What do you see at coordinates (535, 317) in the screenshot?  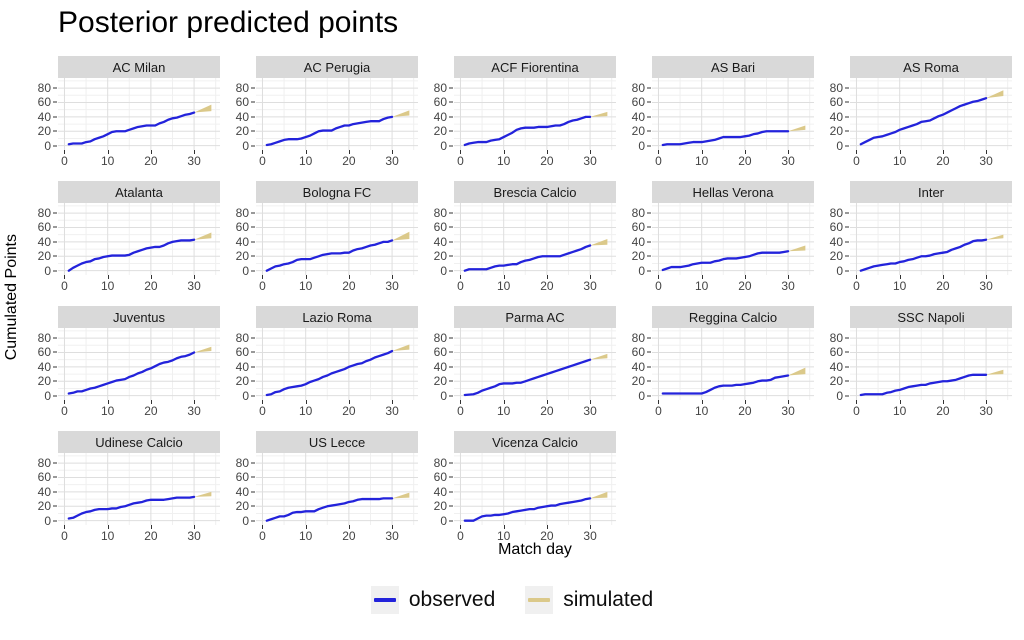 I see `facet-strip: Parma AC` at bounding box center [535, 317].